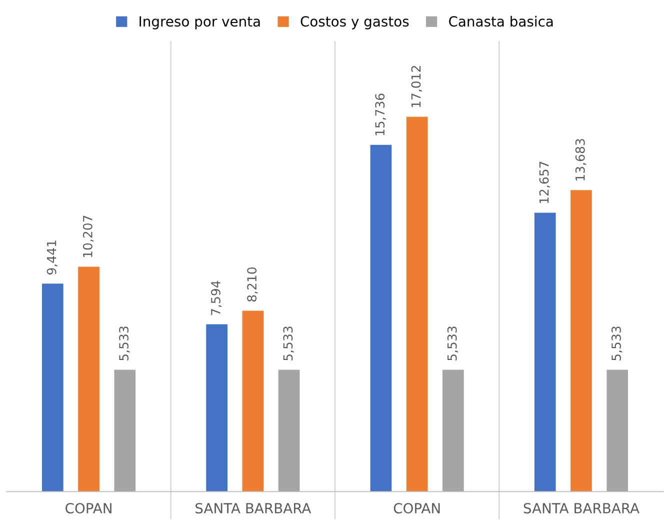 This screenshot has height=523, width=670. Describe the element at coordinates (544, 183) in the screenshot. I see `data-label: 12,657` at that location.